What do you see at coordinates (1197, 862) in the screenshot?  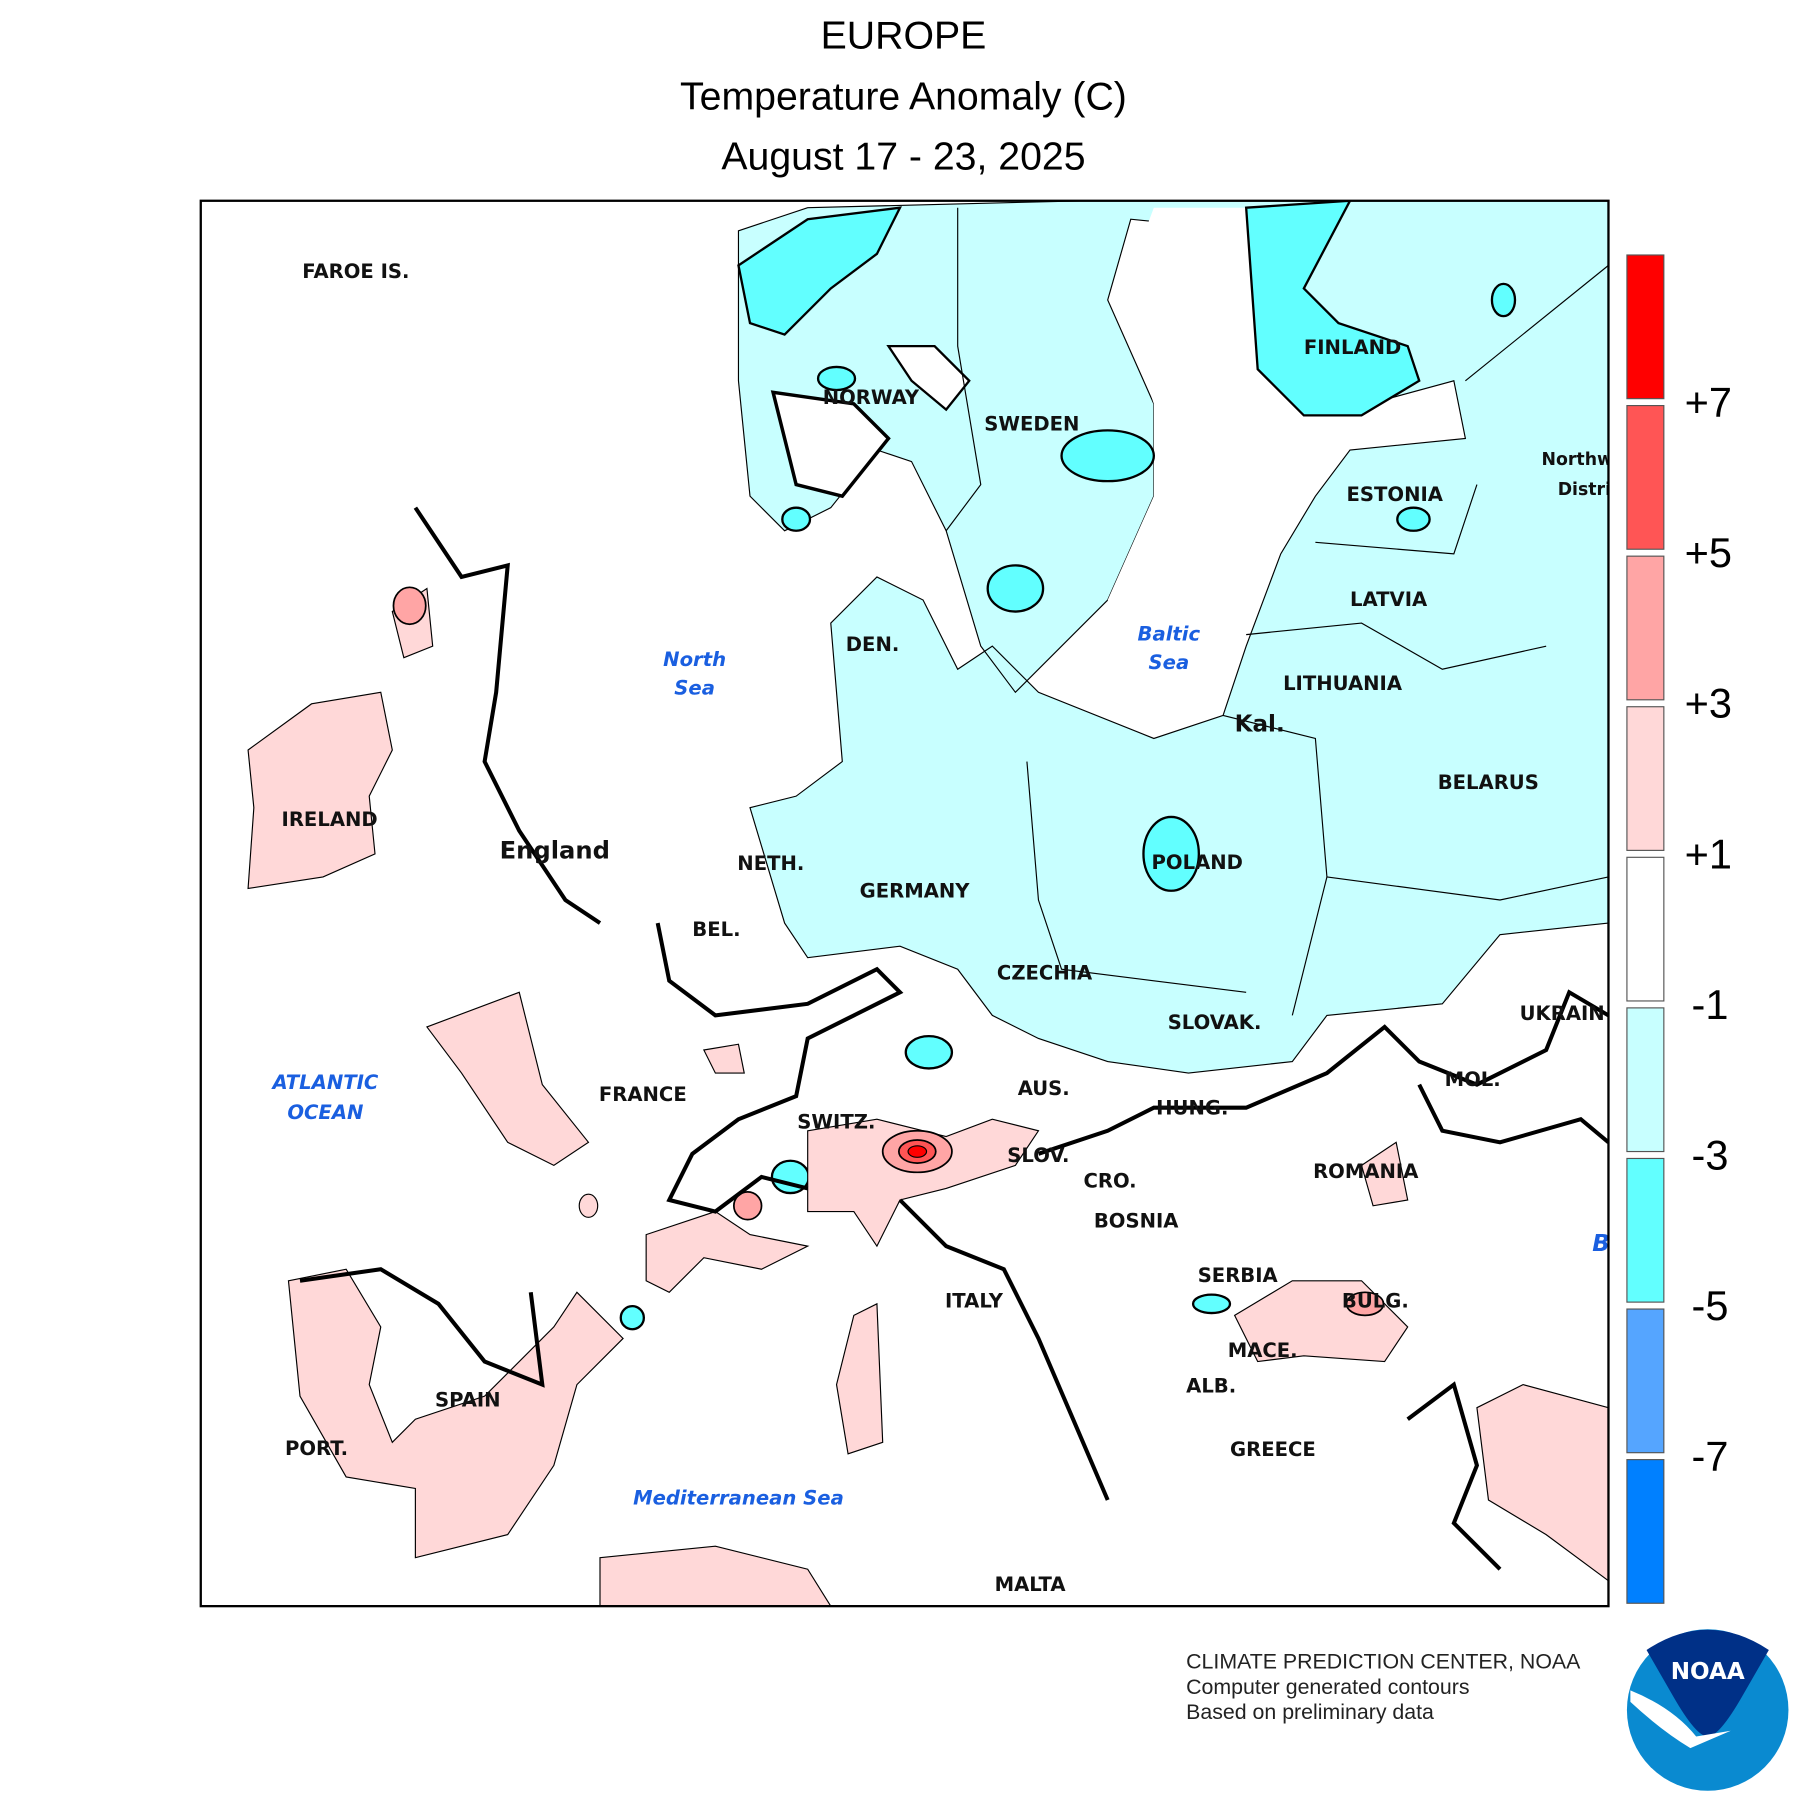 I see `label-poland: POLAND` at bounding box center [1197, 862].